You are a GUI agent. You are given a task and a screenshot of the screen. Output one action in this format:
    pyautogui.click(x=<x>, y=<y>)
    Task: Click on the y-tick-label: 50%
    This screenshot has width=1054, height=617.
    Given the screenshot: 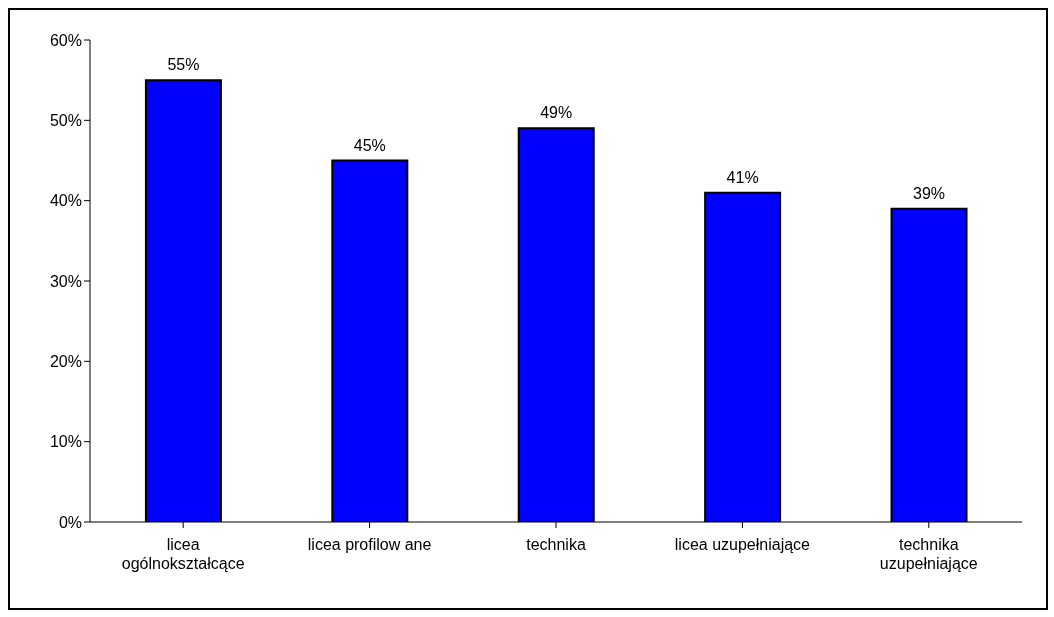 What is the action you would take?
    pyautogui.click(x=65, y=121)
    